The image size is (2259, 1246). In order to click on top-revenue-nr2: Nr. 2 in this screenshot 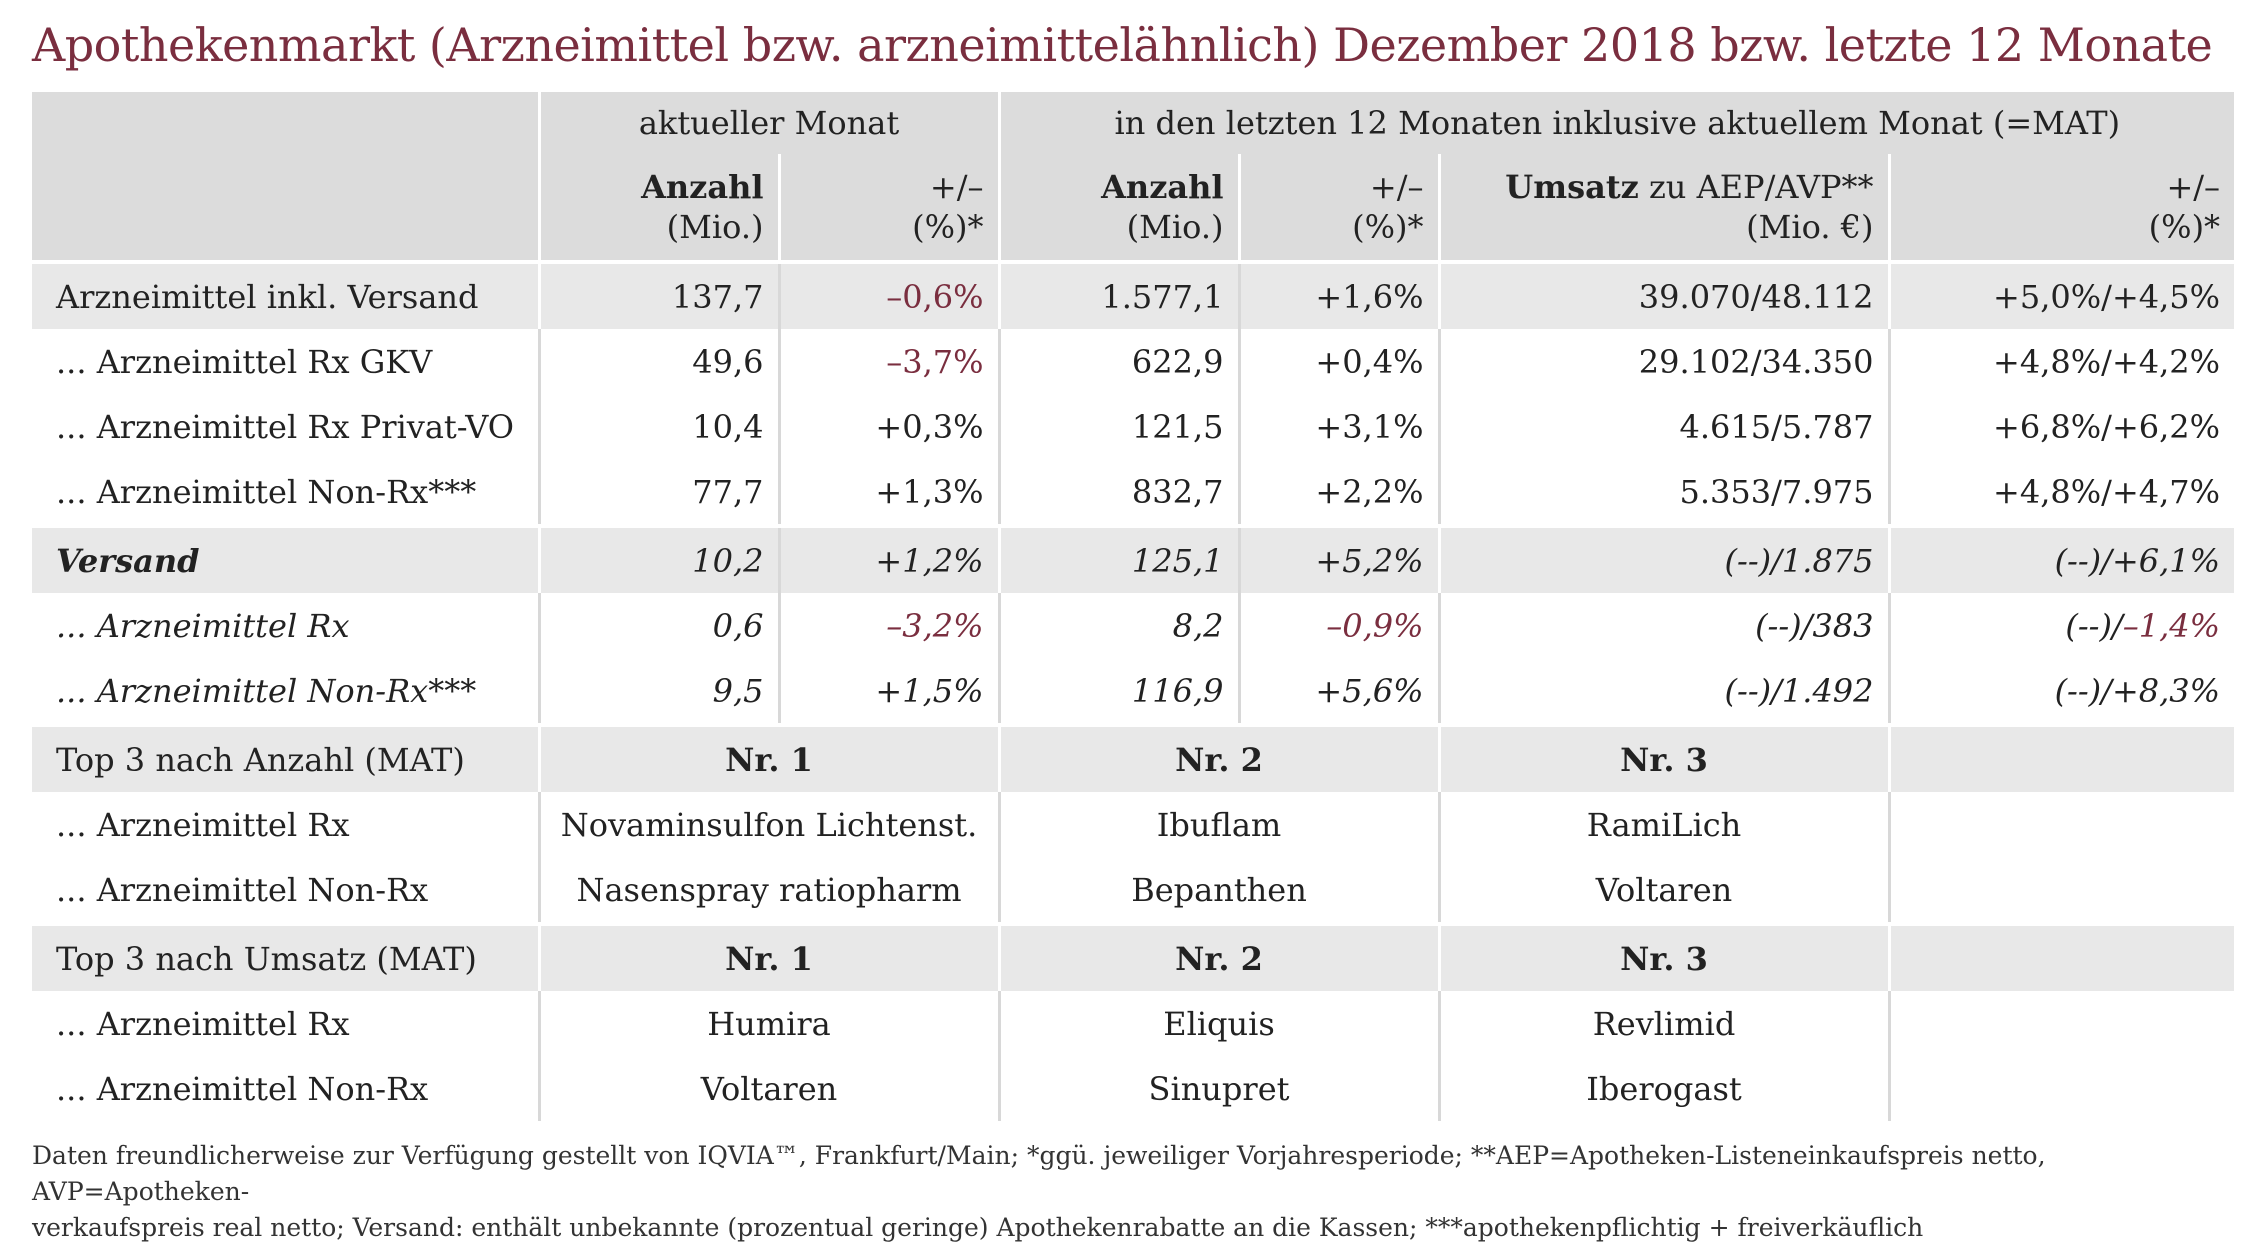, I will do `click(1218, 956)`.